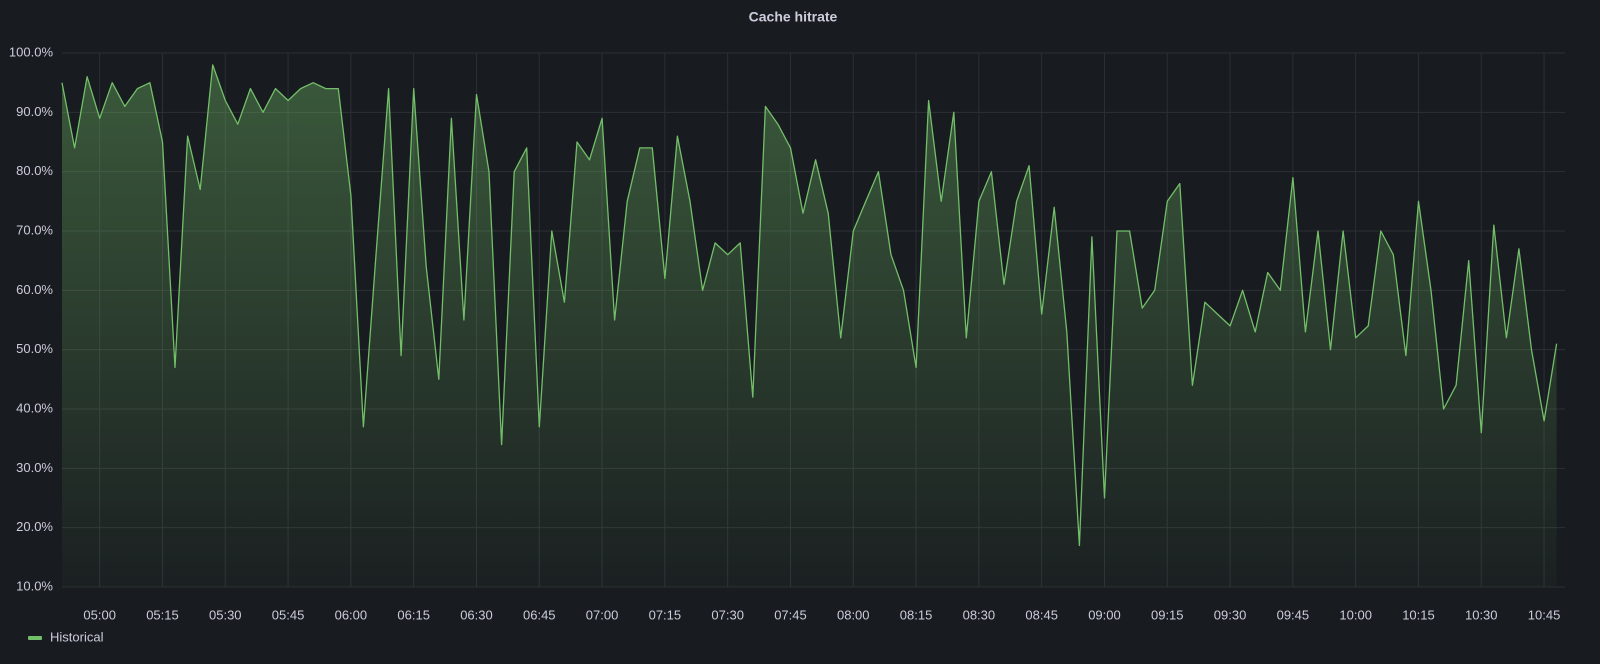  I want to click on x-tick-label: 08:45, so click(1041, 614).